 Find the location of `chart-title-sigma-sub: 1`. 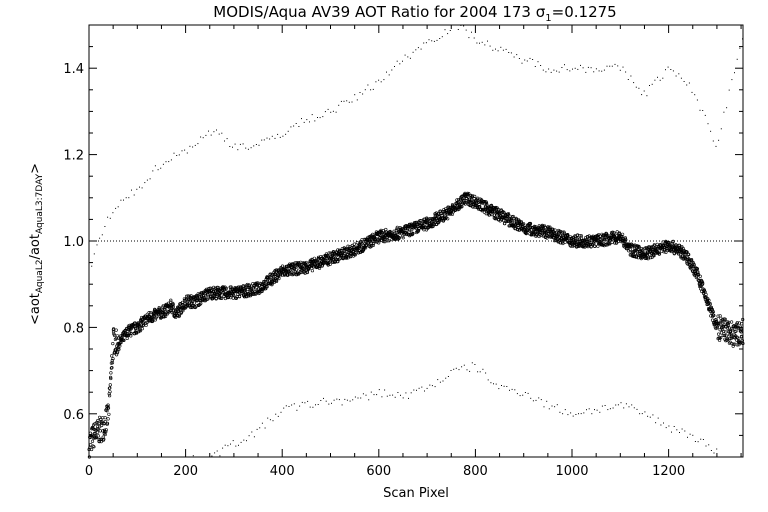

chart-title-sigma-sub: 1 is located at coordinates (548, 18).